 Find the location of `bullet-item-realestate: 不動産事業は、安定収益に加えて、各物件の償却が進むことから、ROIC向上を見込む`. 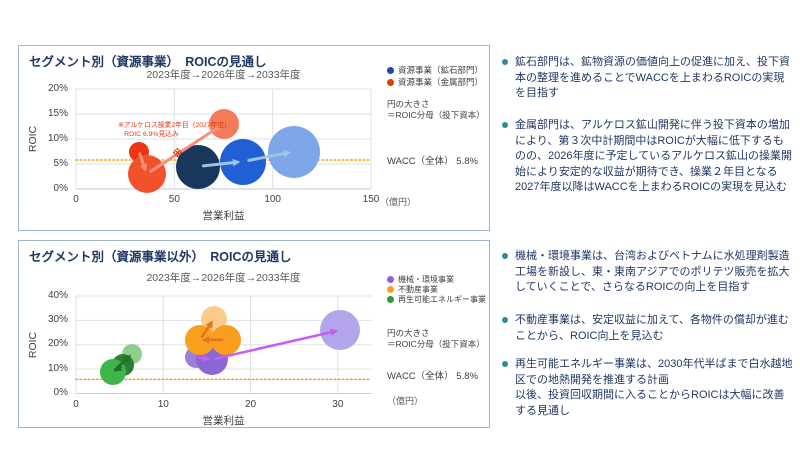

bullet-item-realestate: 不動産事業は、安定収益に加えて、各物件の償却が進むことから、ROIC向上を見込む is located at coordinates (648, 328).